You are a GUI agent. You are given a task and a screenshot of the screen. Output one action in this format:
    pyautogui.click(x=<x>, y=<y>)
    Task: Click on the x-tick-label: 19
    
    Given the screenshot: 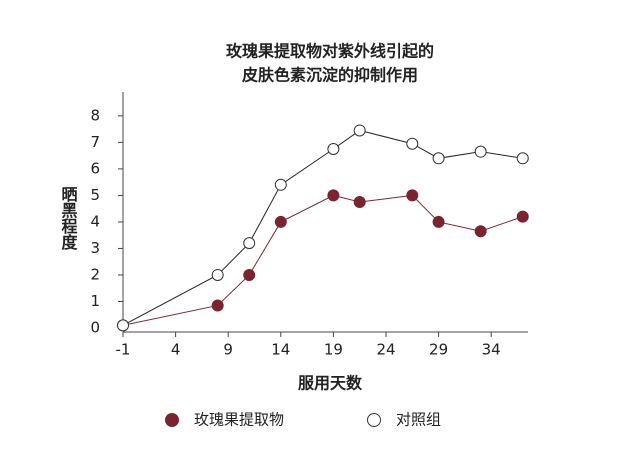 What is the action you would take?
    pyautogui.click(x=333, y=350)
    